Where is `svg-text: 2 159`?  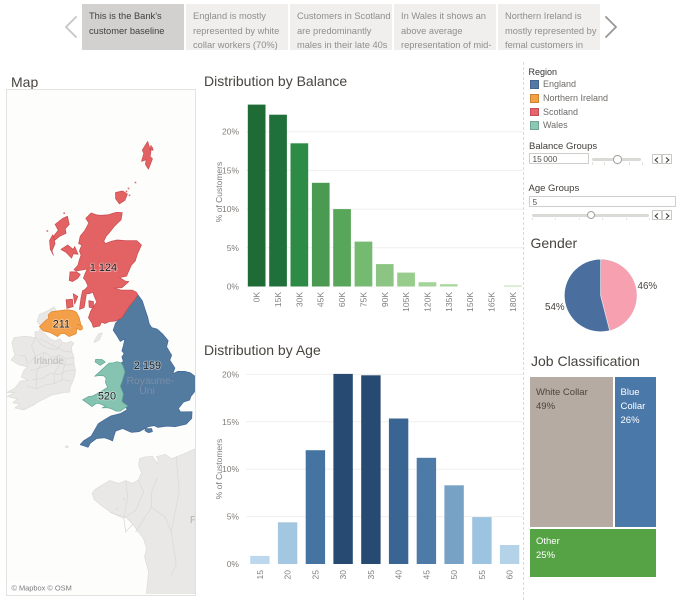
svg-text: 2 159 is located at coordinates (147, 366).